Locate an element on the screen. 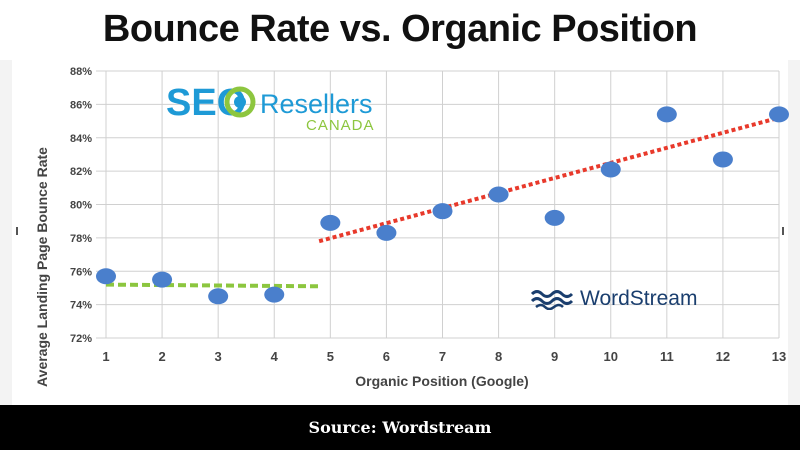 The width and height of the screenshot is (800, 450). x-tick-label: 4 is located at coordinates (275, 356).